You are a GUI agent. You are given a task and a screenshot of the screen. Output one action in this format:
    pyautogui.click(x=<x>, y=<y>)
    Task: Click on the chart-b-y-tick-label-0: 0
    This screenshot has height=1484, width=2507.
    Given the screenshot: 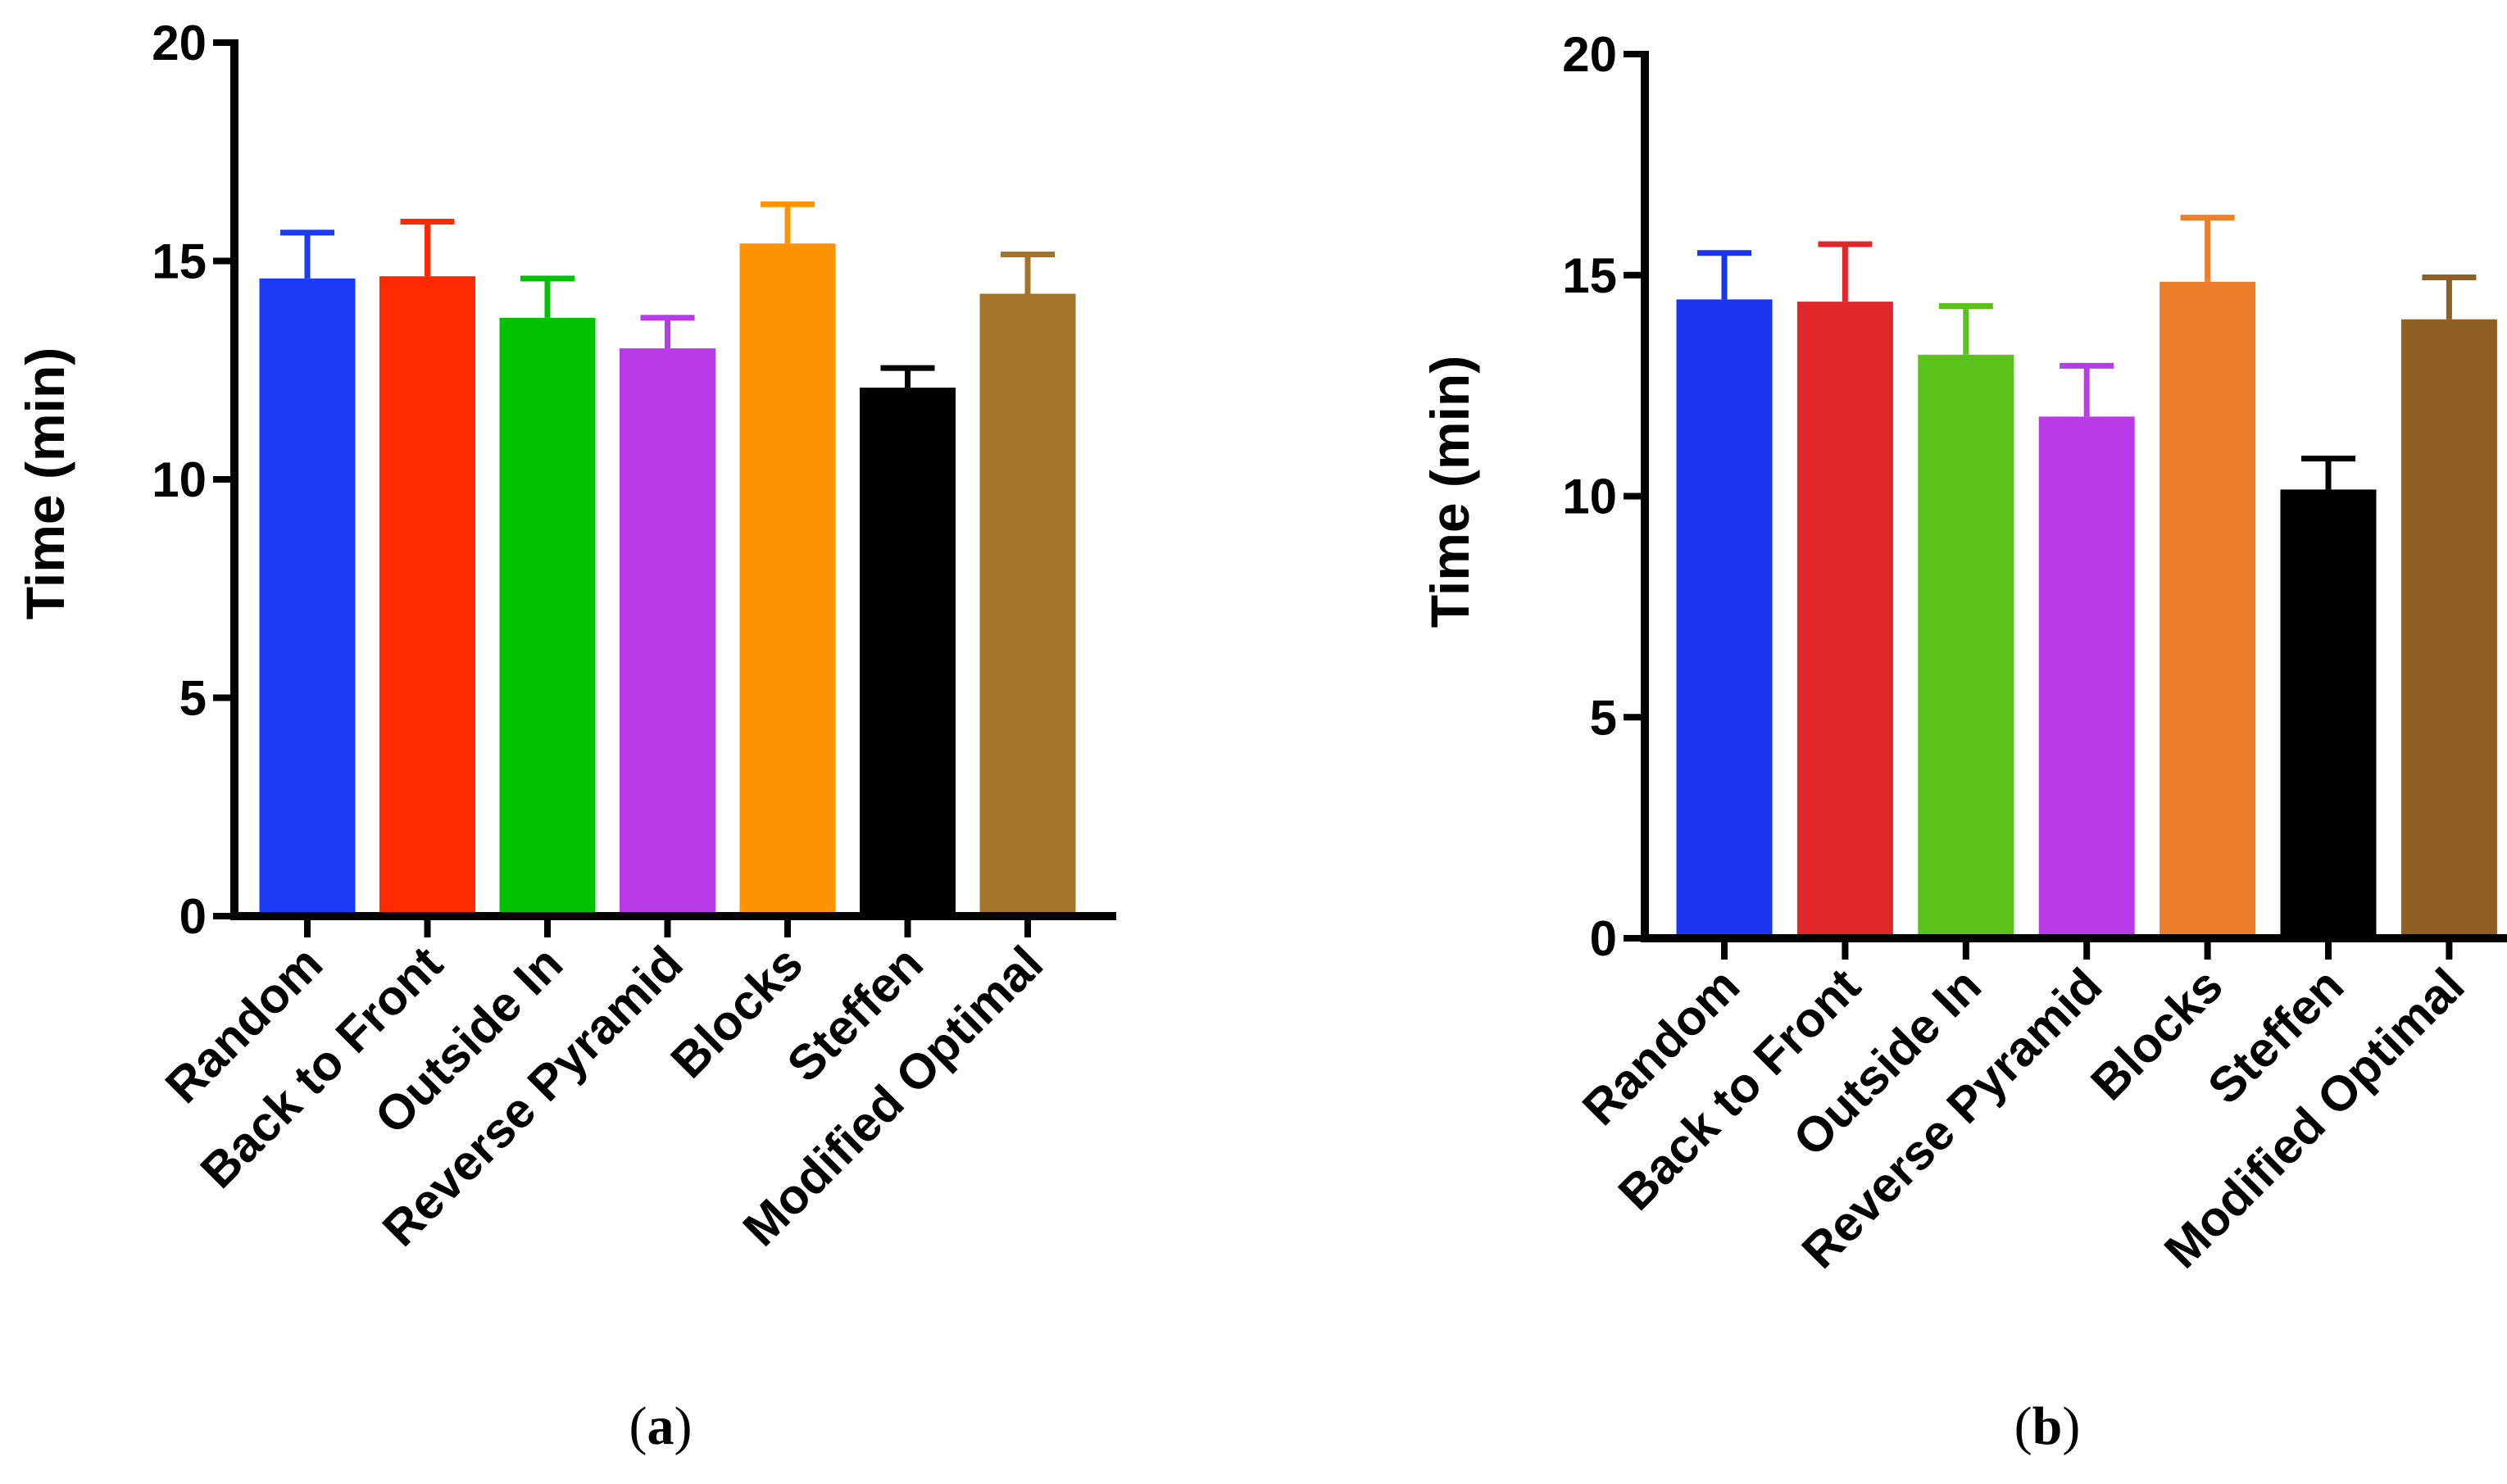 What is the action you would take?
    pyautogui.click(x=1603, y=938)
    